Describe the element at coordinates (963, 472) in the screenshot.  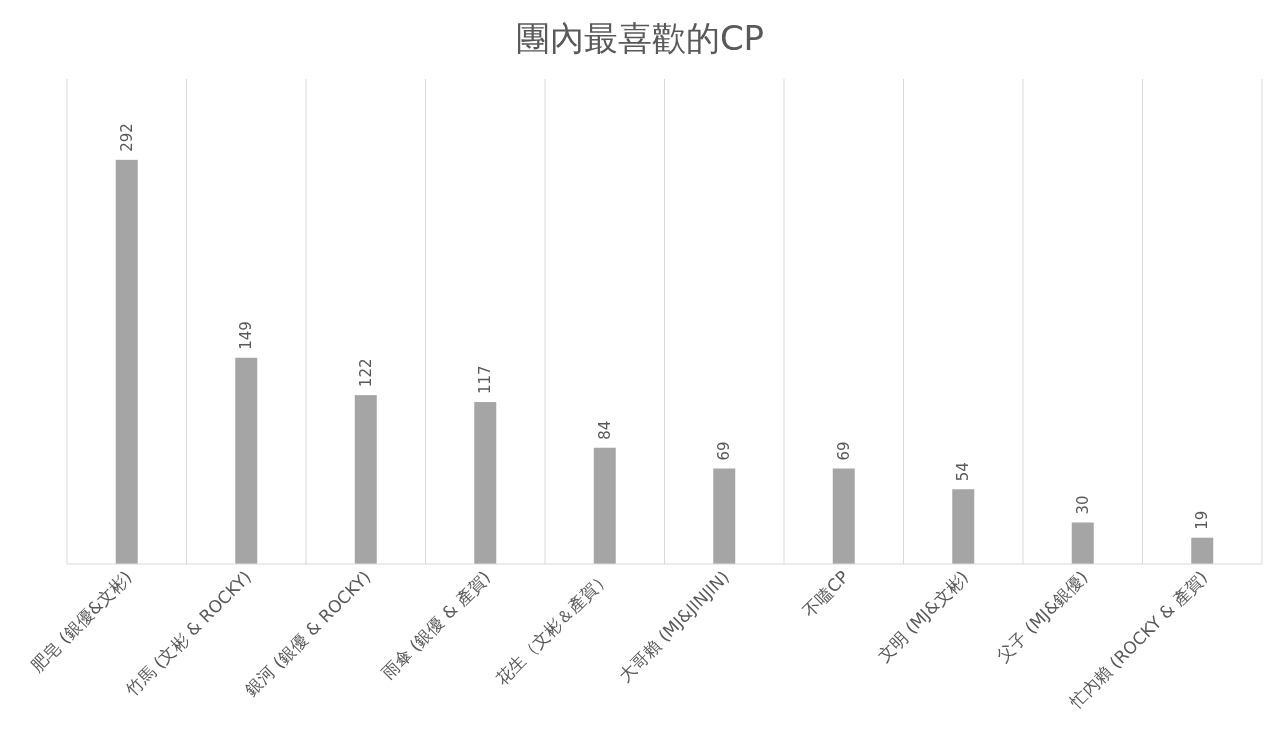
I see `data-label: 54` at that location.